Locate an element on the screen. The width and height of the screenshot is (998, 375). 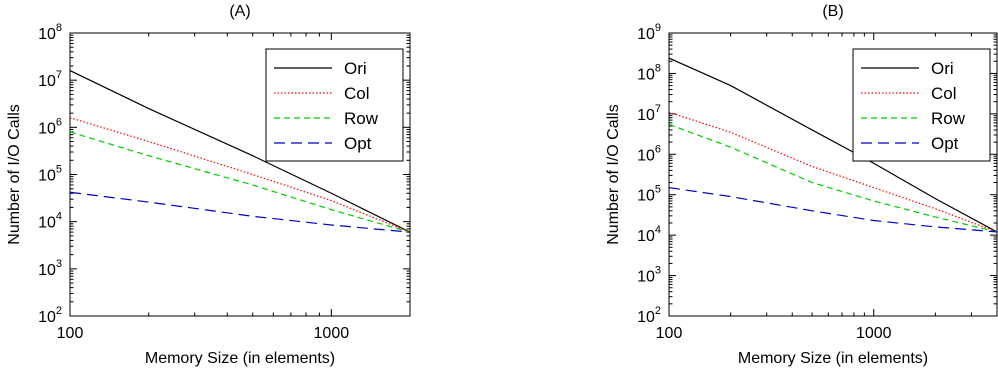
series-line-ori is located at coordinates (240, 151).